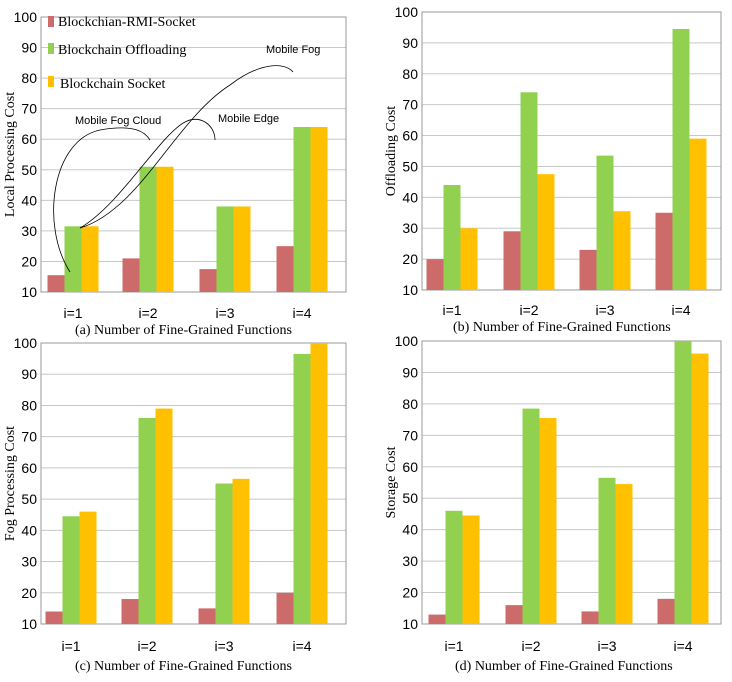 The image size is (732, 682). I want to click on legend-swatch-socket, so click(51, 81).